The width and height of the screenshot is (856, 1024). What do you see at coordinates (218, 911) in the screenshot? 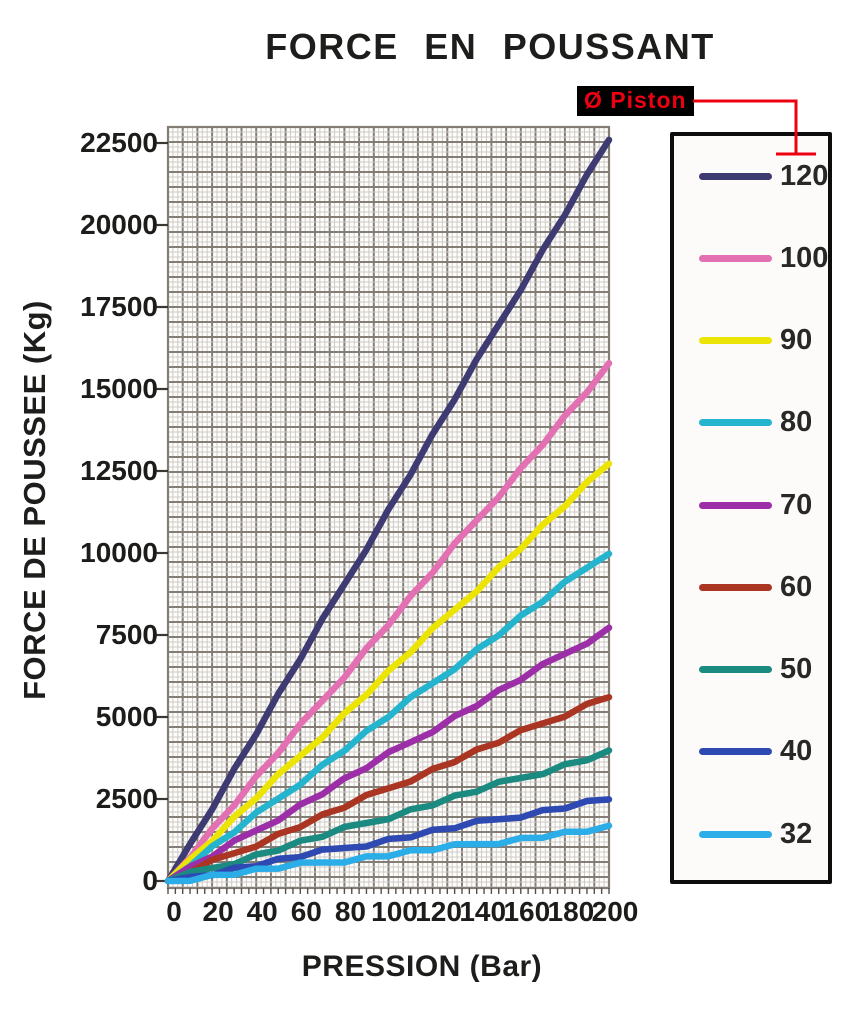
I see `x-tick-label: 20` at bounding box center [218, 911].